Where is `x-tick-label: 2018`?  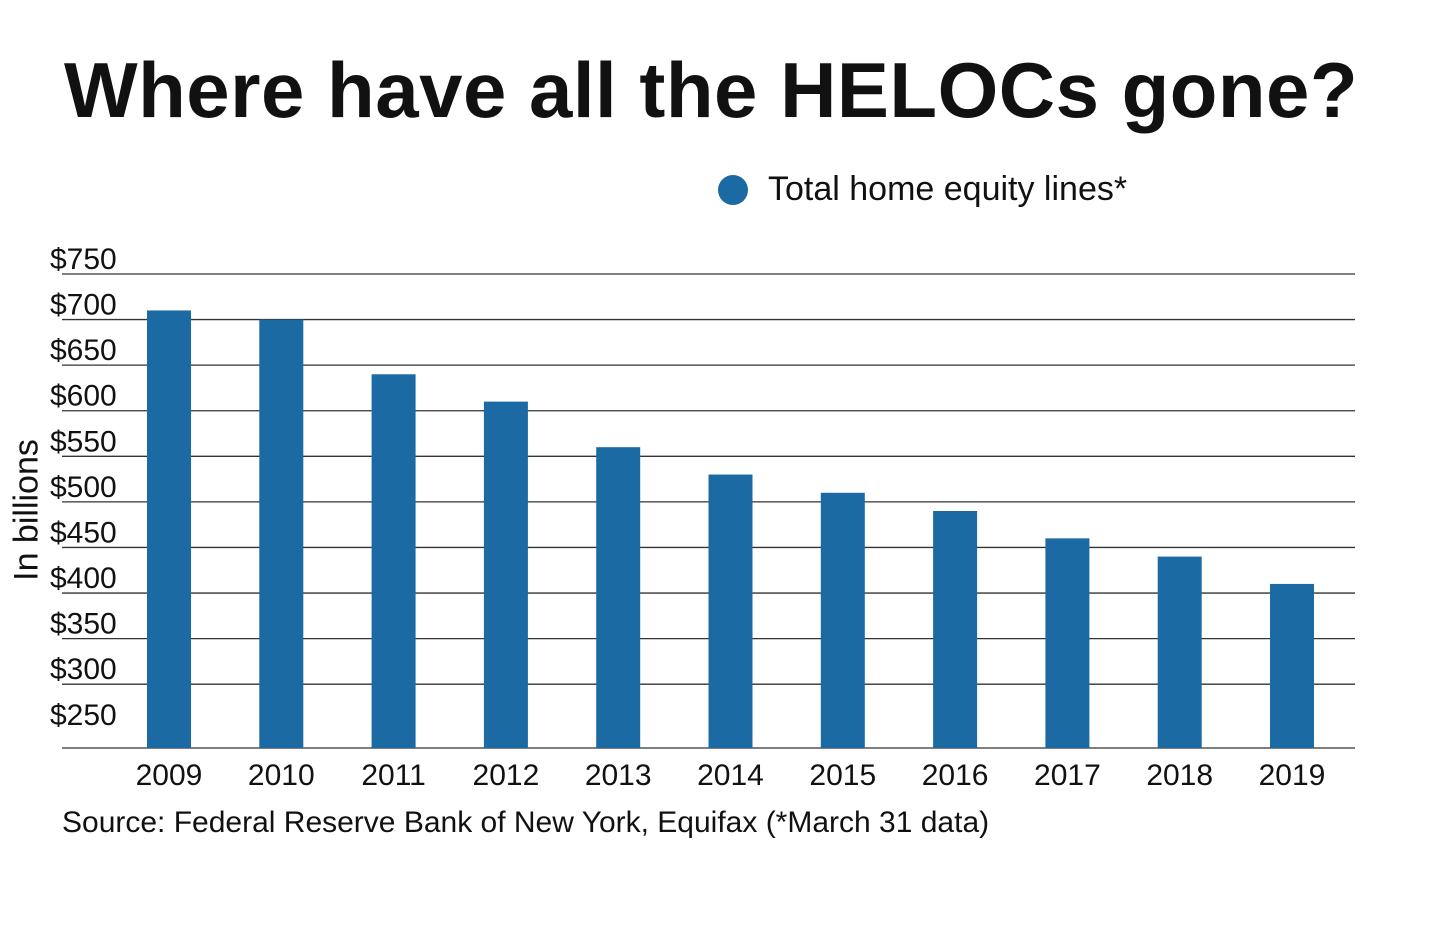 x-tick-label: 2018 is located at coordinates (1179, 775).